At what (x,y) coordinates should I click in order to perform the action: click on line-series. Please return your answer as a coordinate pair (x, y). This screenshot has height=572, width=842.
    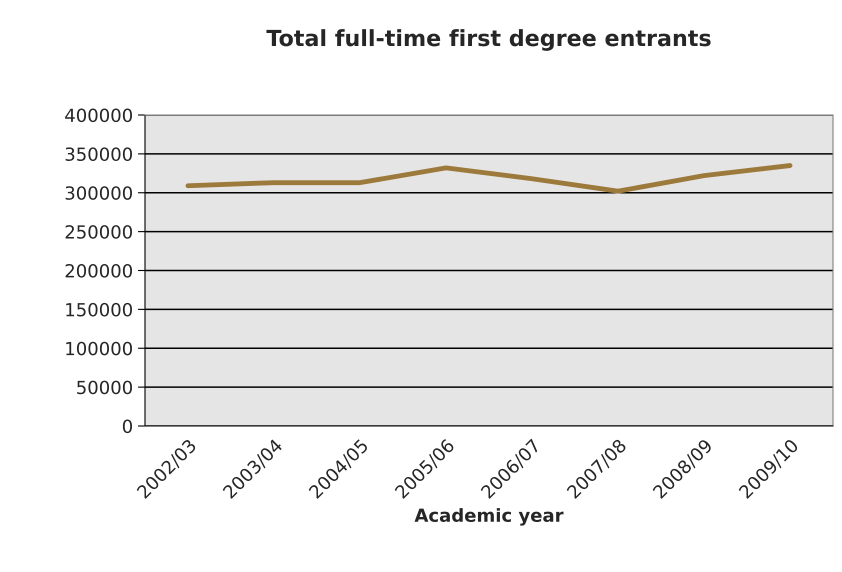
    Looking at the image, I should click on (489, 178).